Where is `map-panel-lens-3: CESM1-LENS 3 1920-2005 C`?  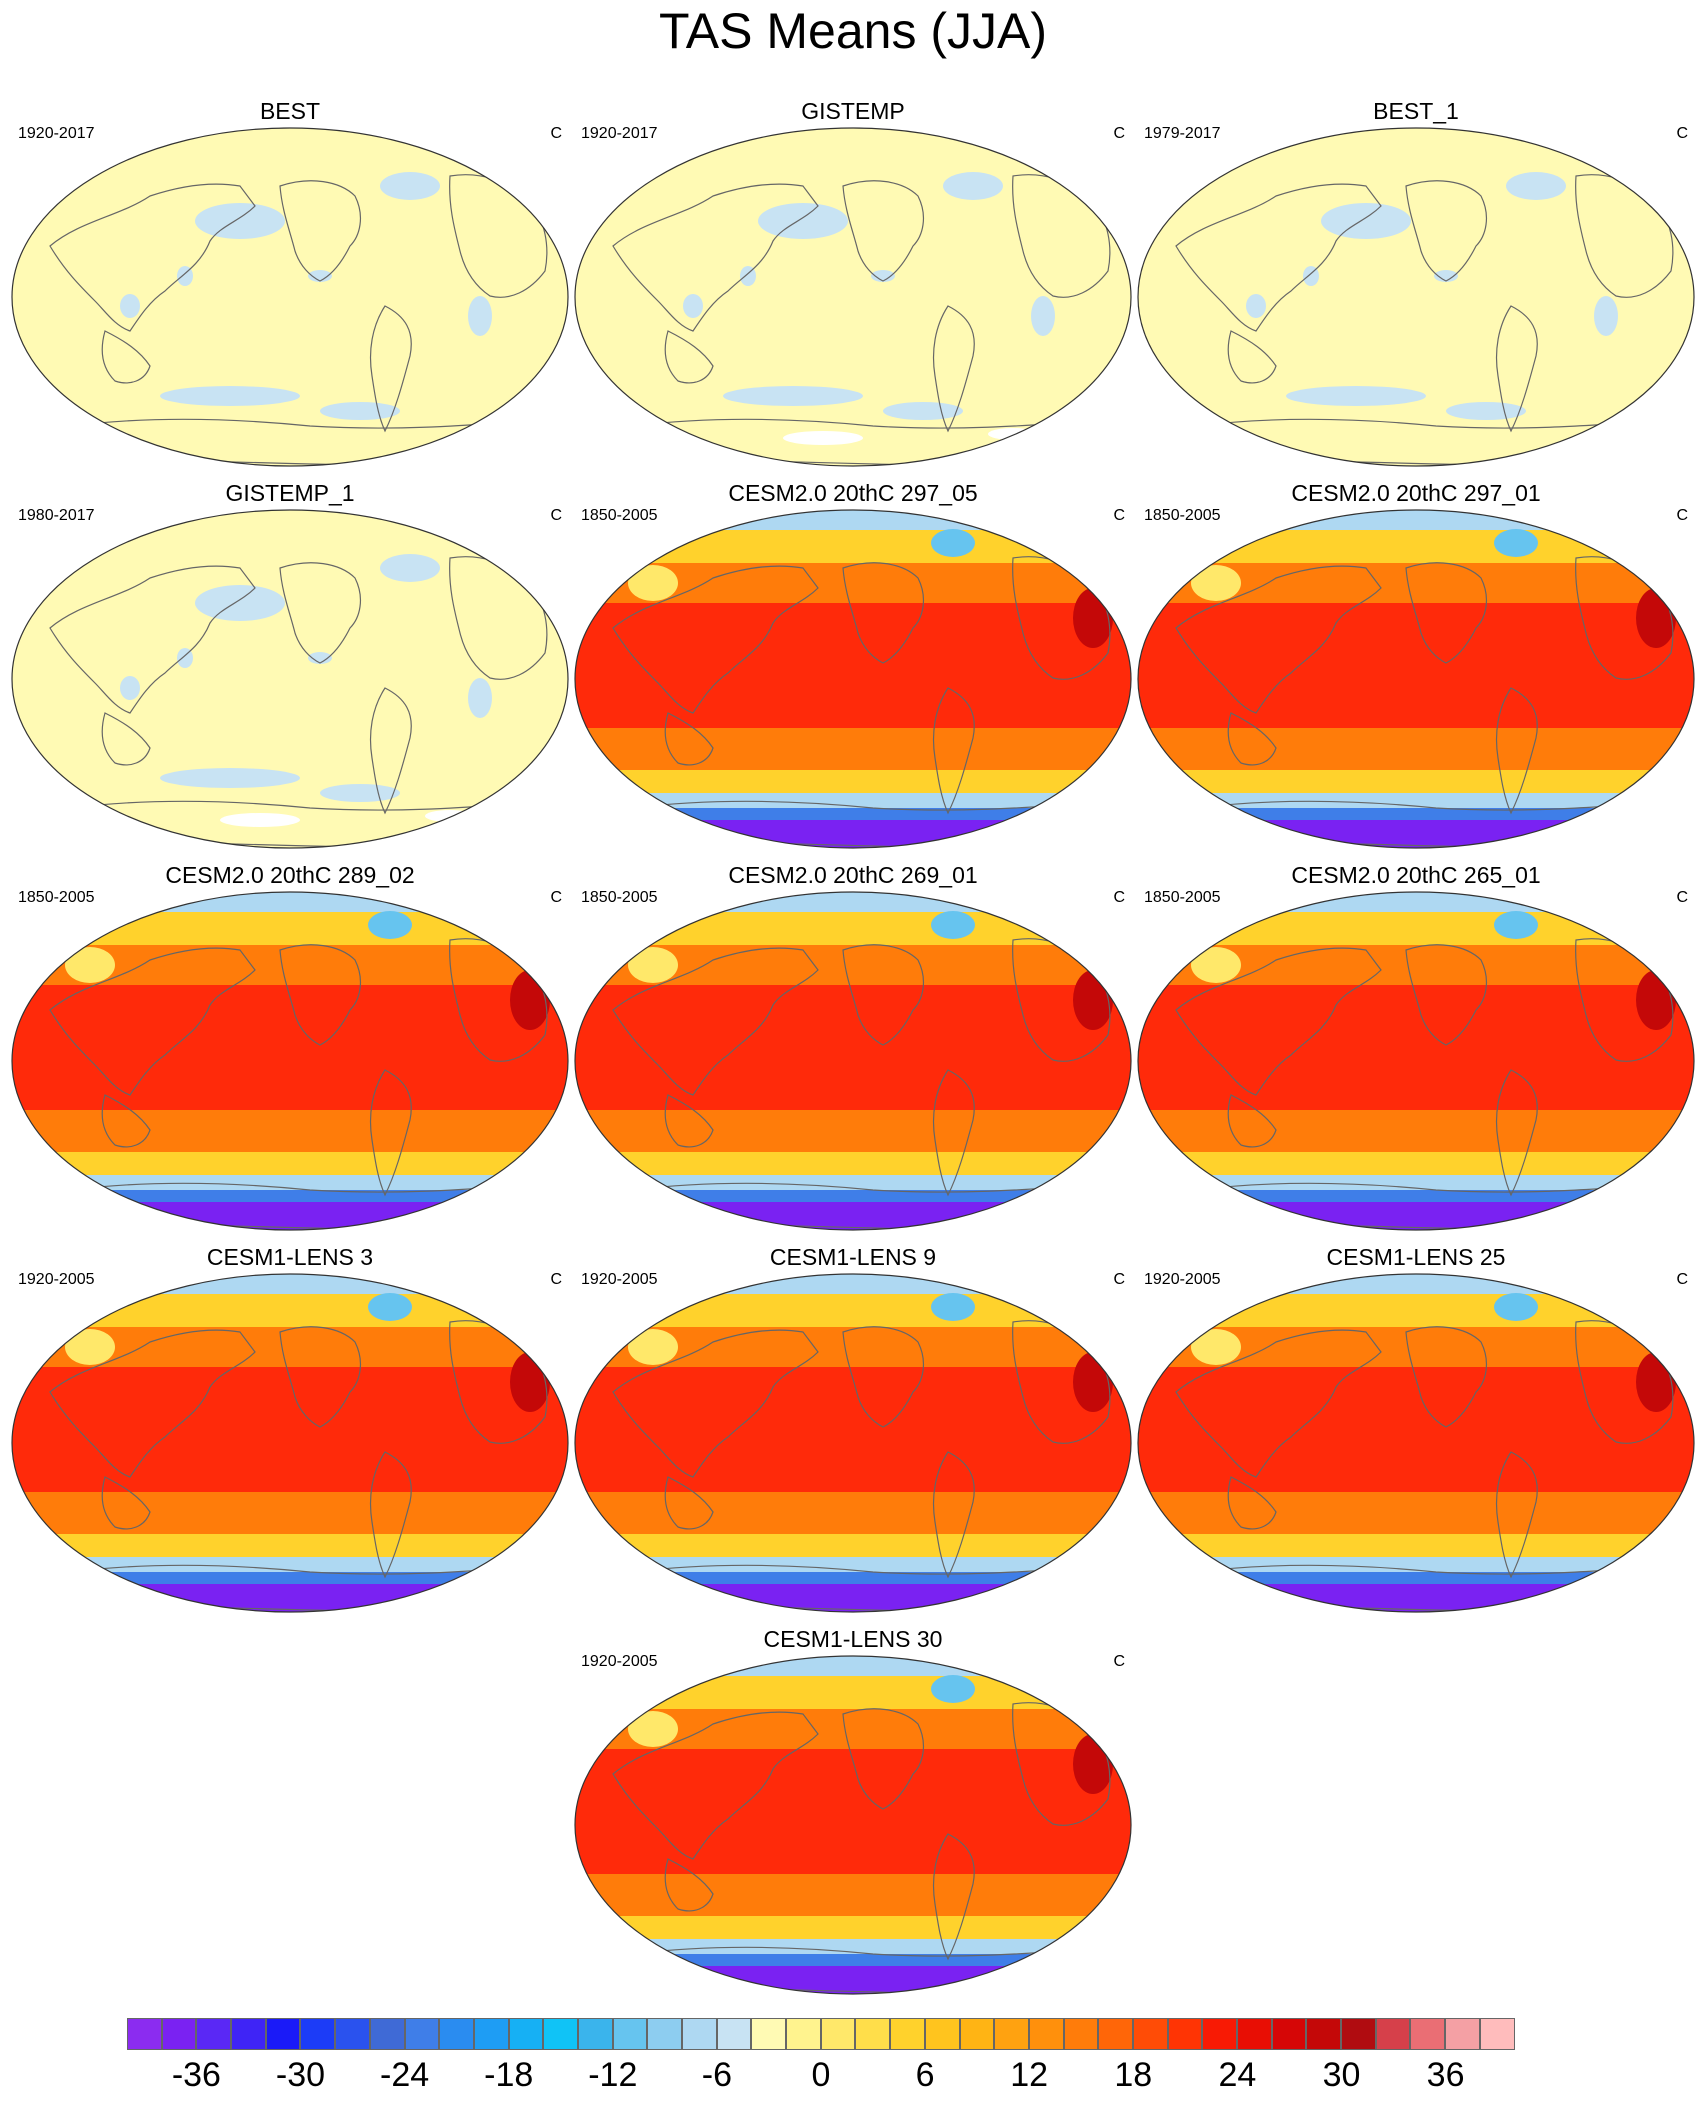
map-panel-lens-3: CESM1-LENS 3 1920-2005 C is located at coordinates (290, 1429).